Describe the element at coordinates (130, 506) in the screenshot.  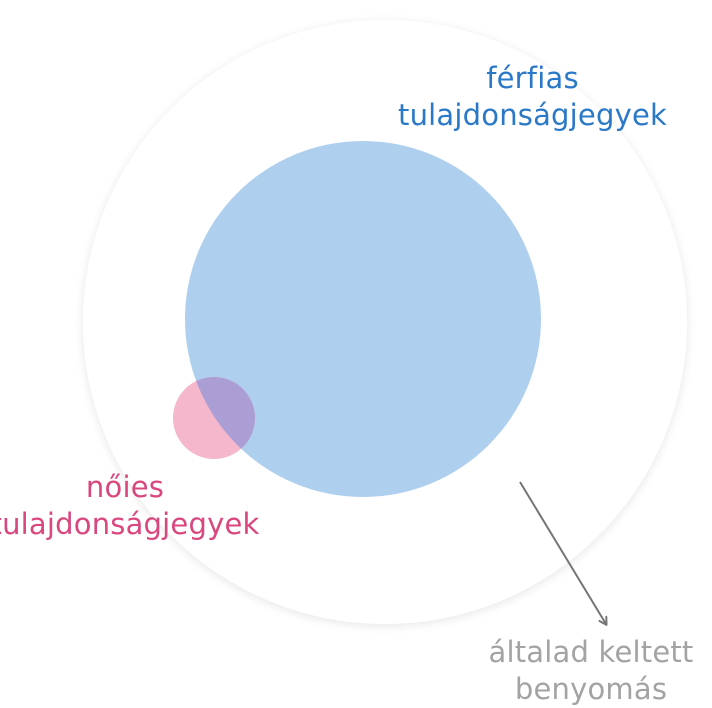
I see `feminine-traits-label: nőies tulajdonságjegyek` at that location.